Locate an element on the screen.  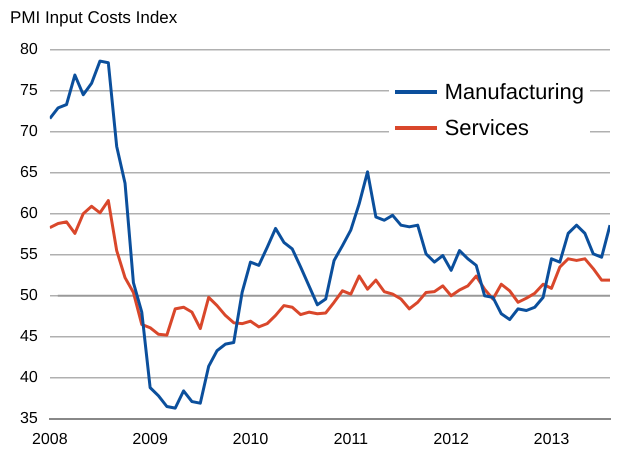
y-tick-label: 50 is located at coordinates (29, 295).